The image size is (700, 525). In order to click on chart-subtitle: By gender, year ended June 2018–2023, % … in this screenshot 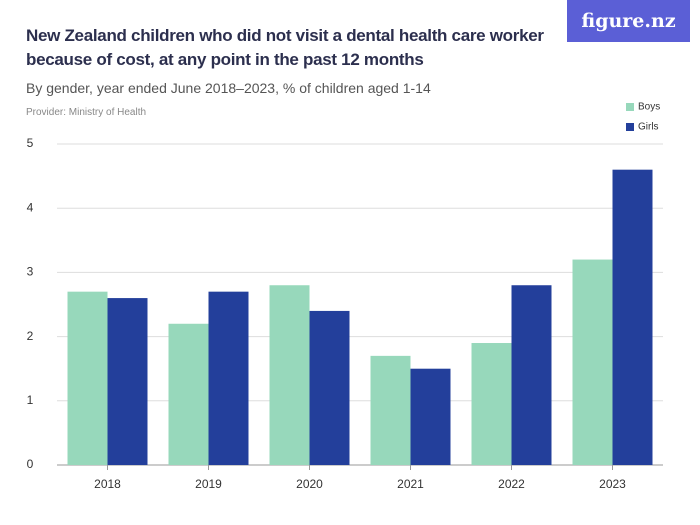, I will do `click(228, 88)`.